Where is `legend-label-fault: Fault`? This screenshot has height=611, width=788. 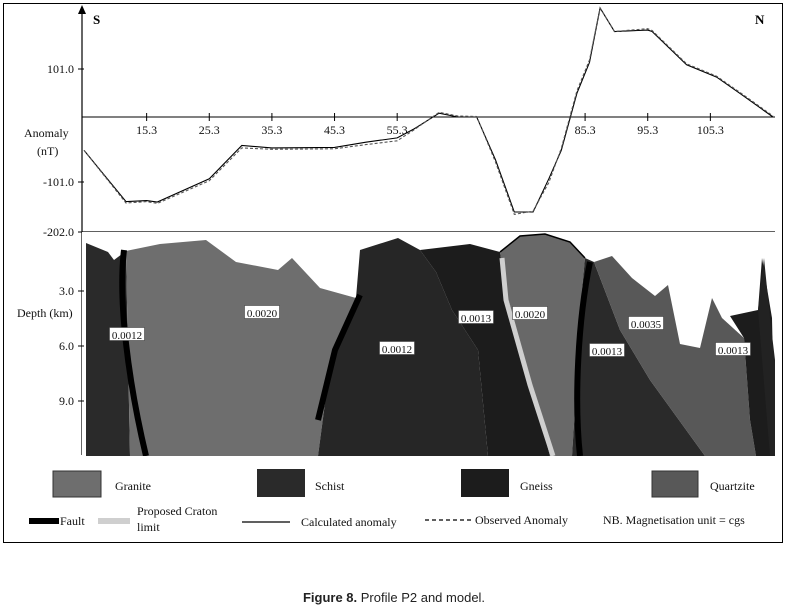 legend-label-fault: Fault is located at coordinates (72, 521).